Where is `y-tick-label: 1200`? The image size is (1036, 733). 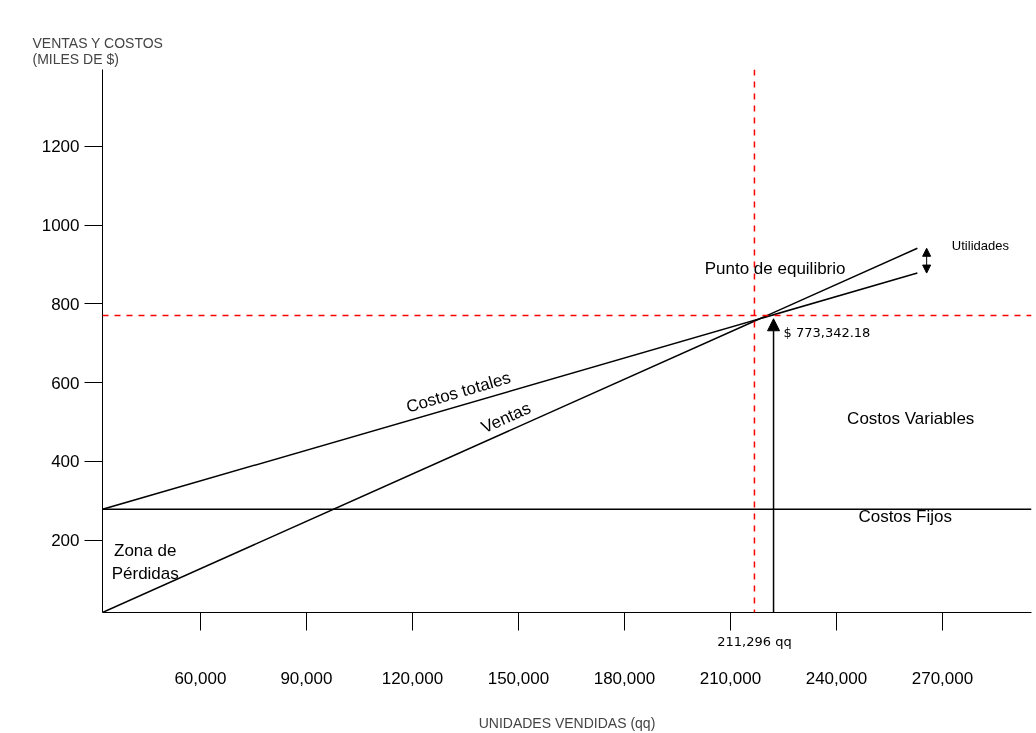 y-tick-label: 1200 is located at coordinates (60, 147).